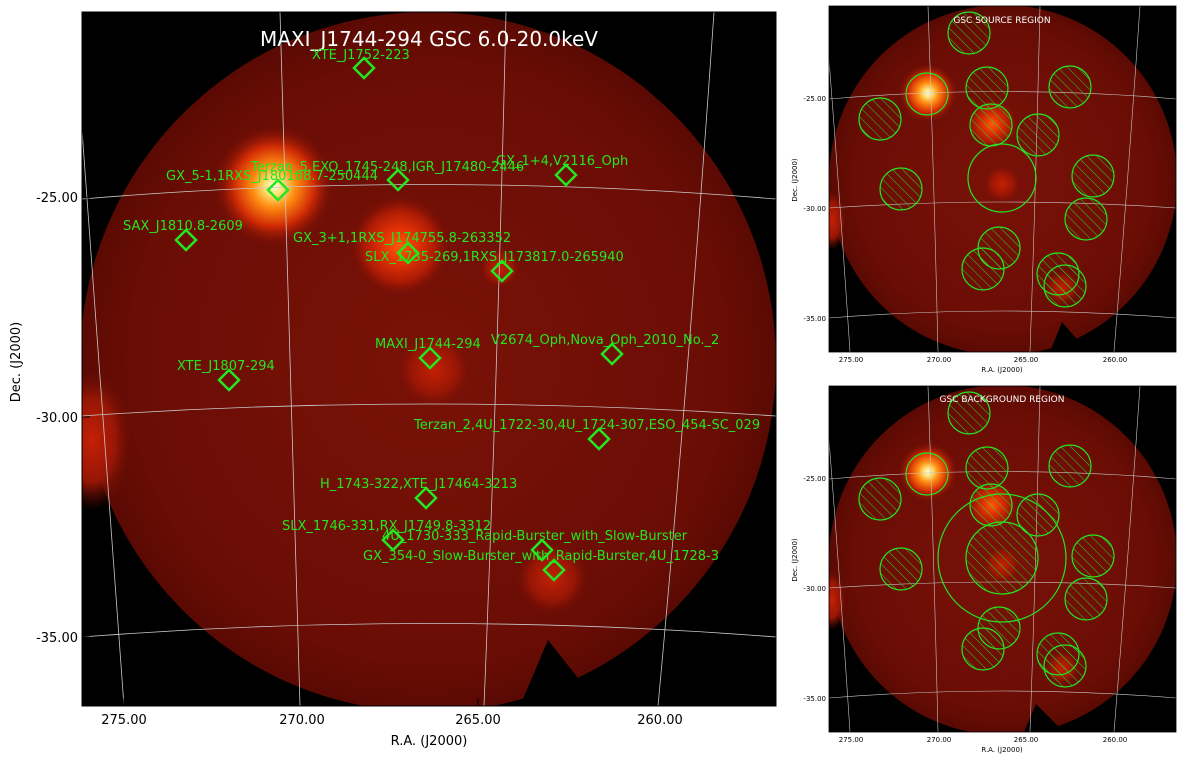  Describe the element at coordinates (272, 176) in the screenshot. I see `source-label: GX_5-1,1RXS_J180108.7-250444` at that location.